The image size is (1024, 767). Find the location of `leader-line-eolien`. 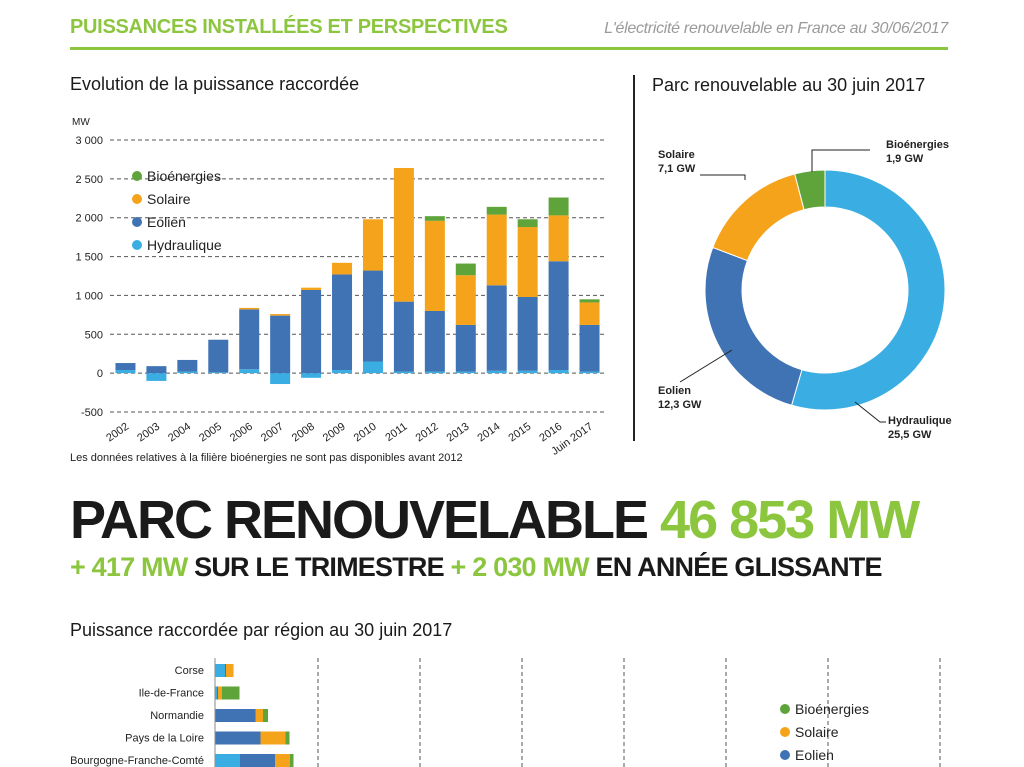

leader-line-eolien is located at coordinates (706, 366).